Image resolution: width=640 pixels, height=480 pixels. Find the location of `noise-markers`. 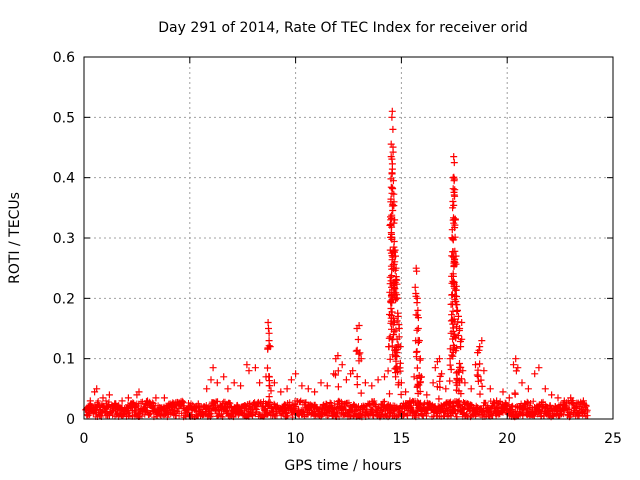

noise-markers is located at coordinates (336, 409).